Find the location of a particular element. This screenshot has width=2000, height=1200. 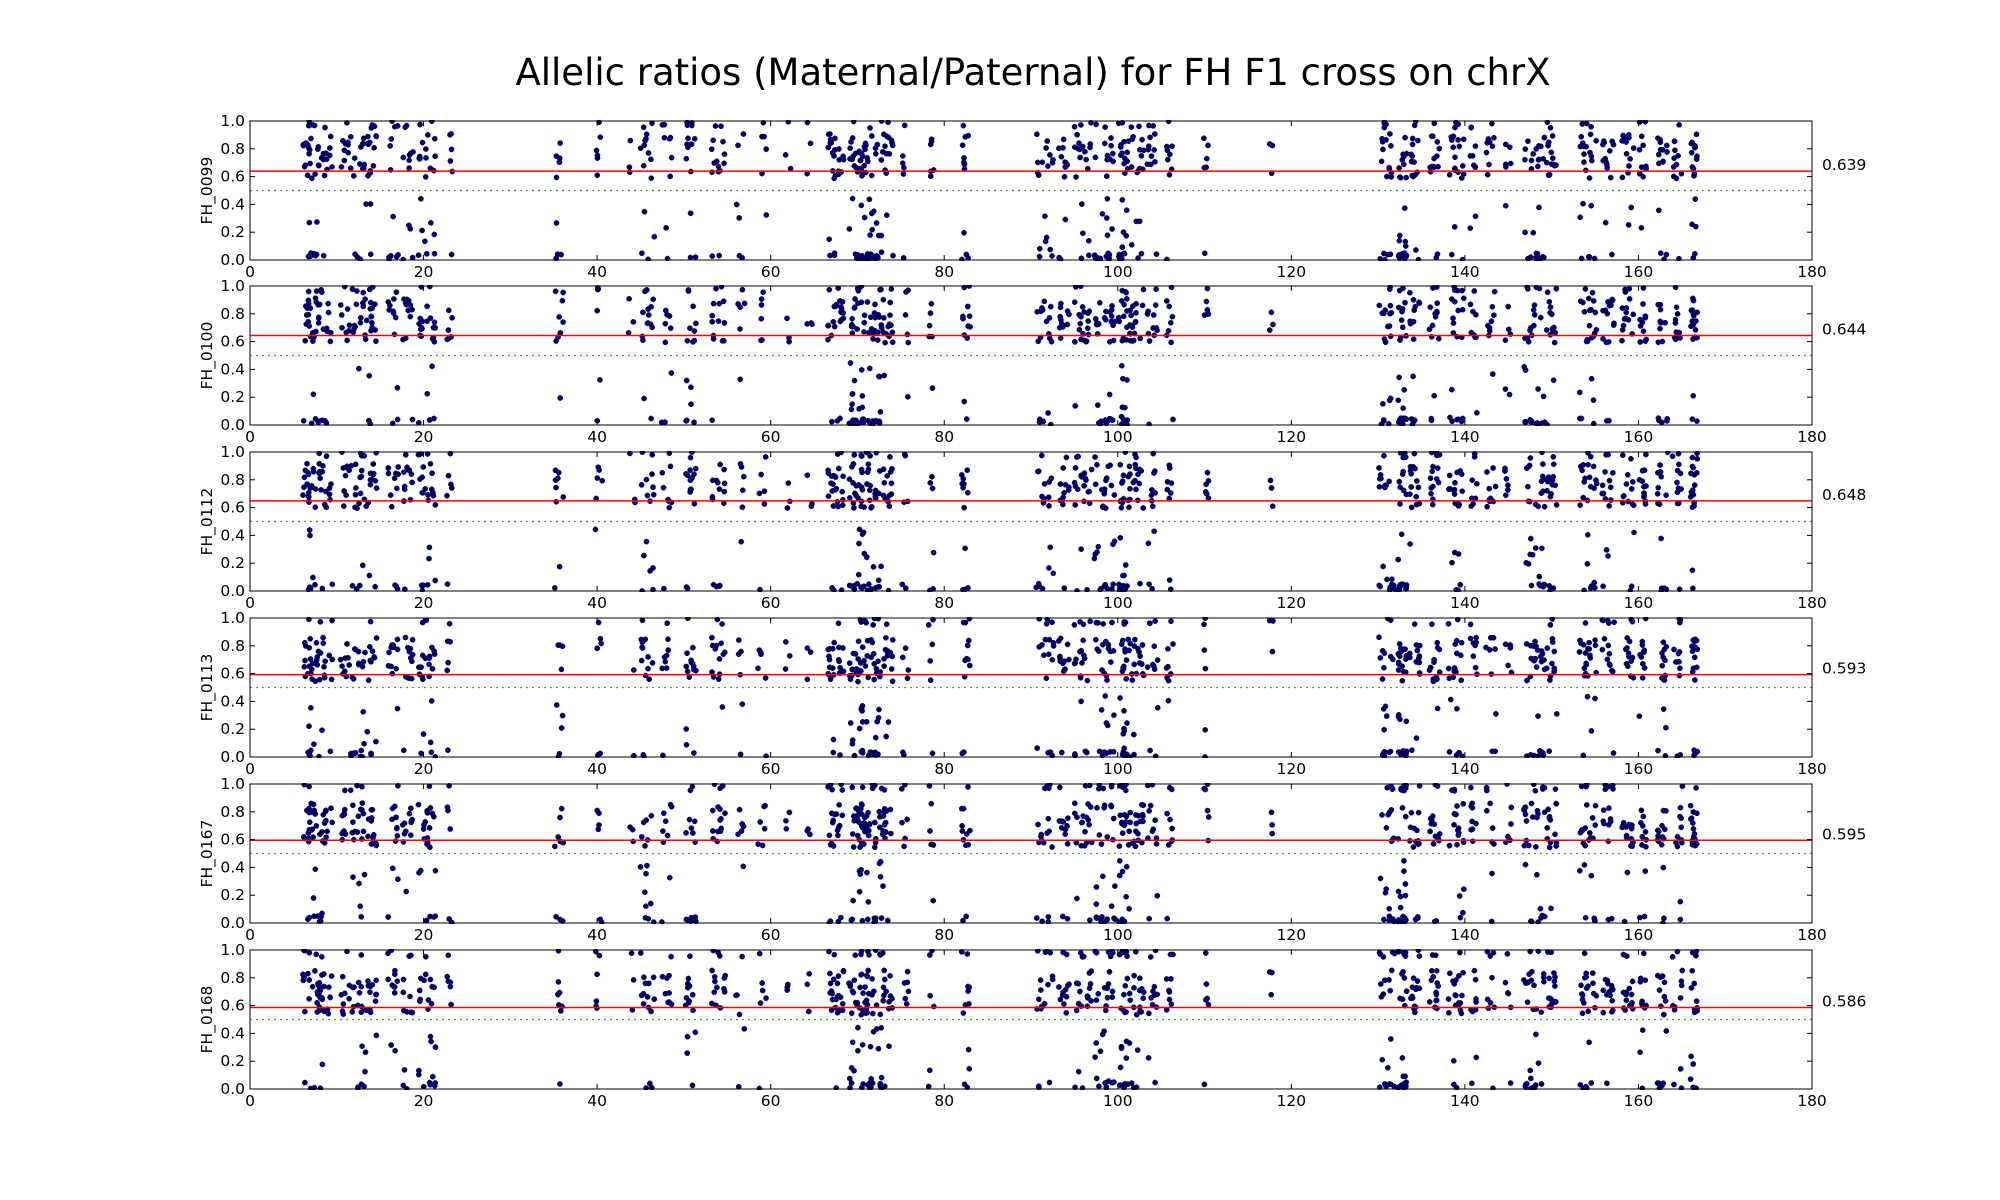

x-tick-label: 0 is located at coordinates (250, 272).